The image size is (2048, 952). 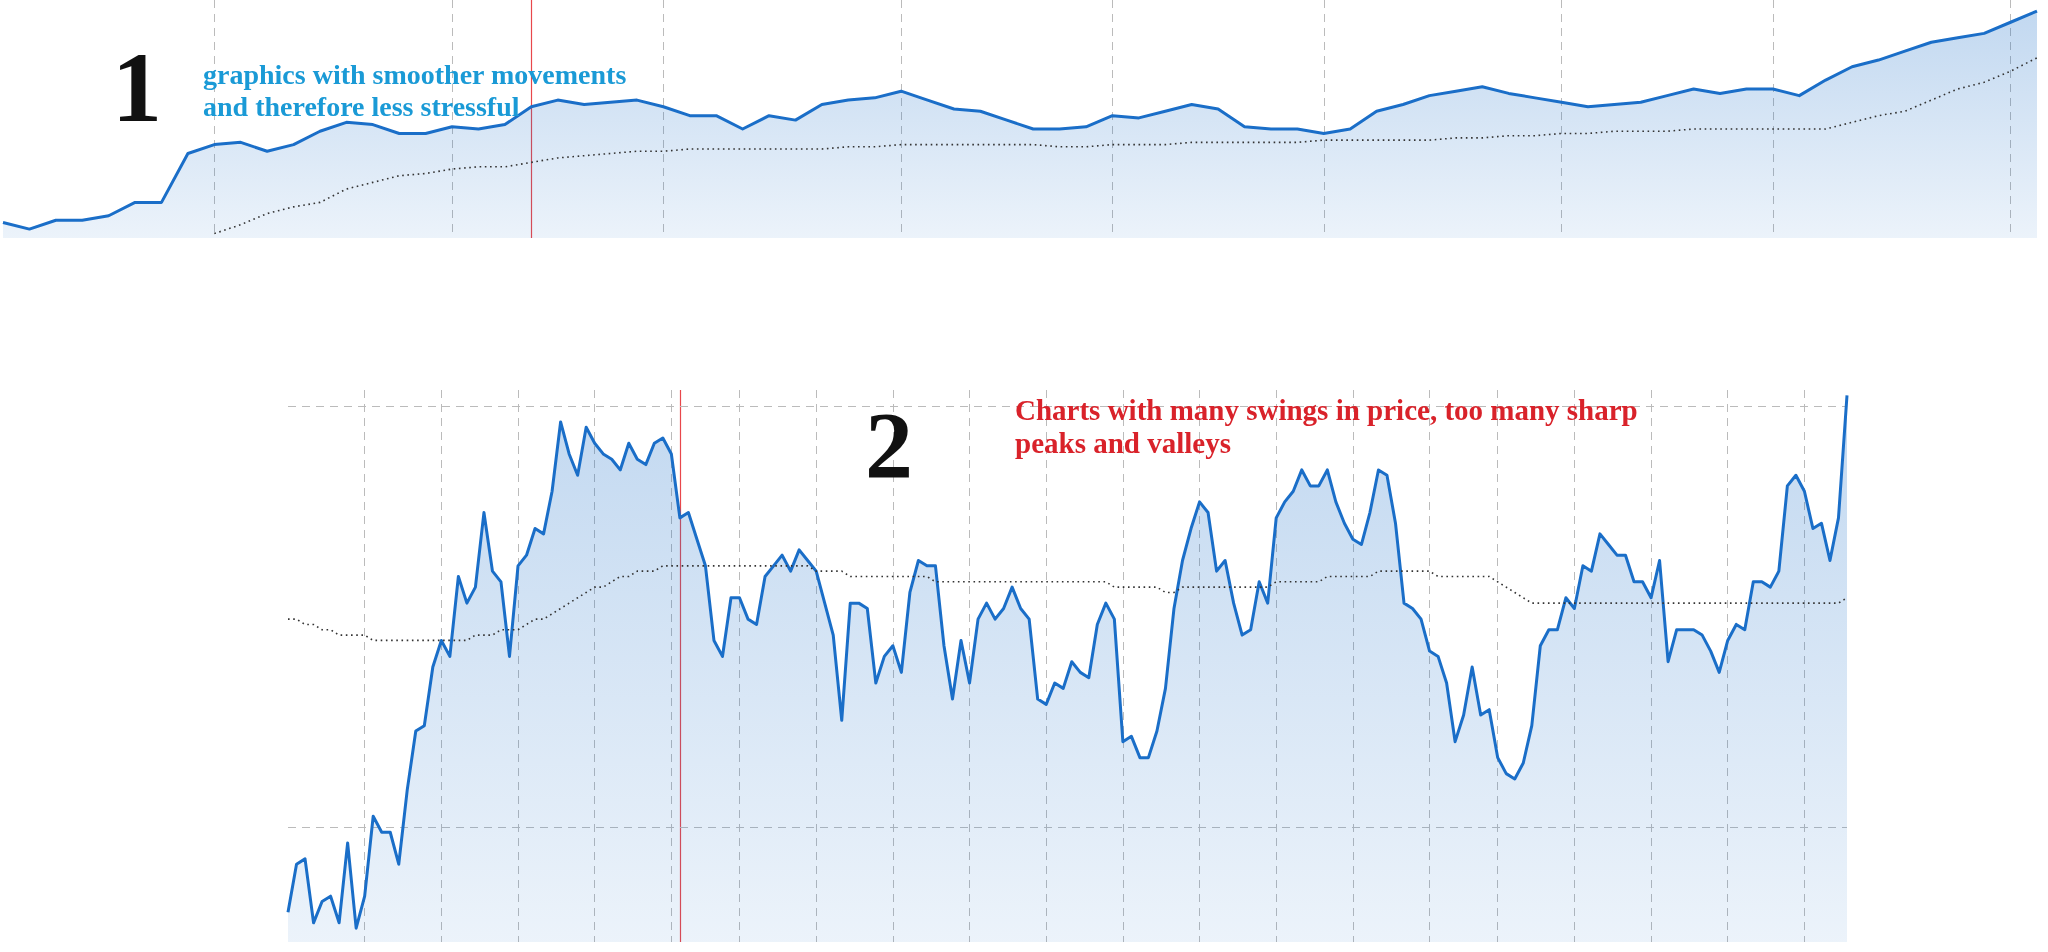 What do you see at coordinates (889, 445) in the screenshot?
I see `annotation: 2` at bounding box center [889, 445].